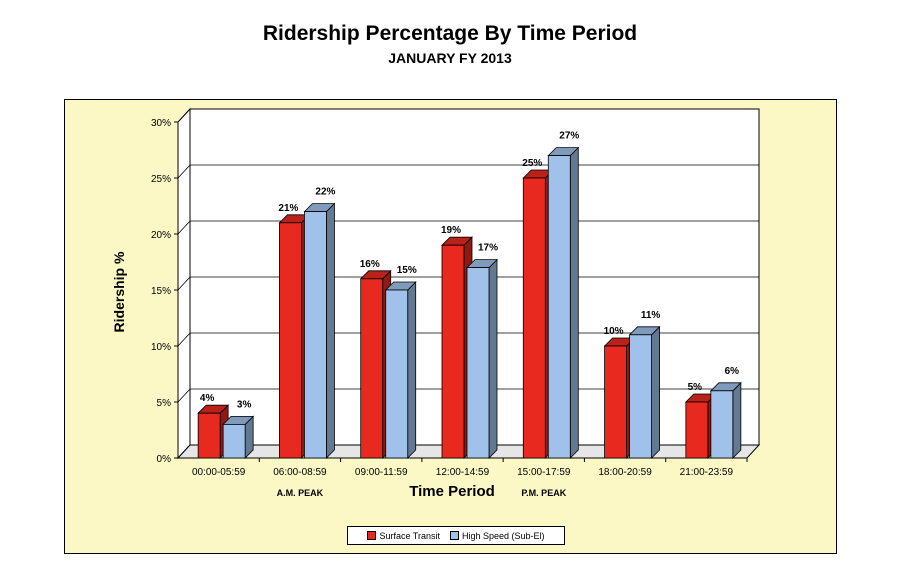 The image size is (900, 574). I want to click on data-label-highspeed: 17%, so click(488, 248).